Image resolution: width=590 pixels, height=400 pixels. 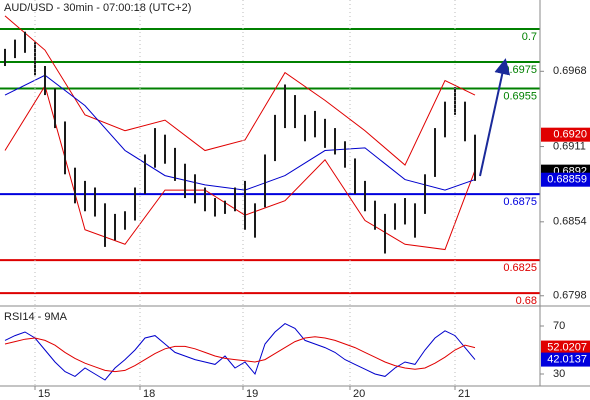 I want to click on level-label: 0.6975, so click(x=520, y=70).